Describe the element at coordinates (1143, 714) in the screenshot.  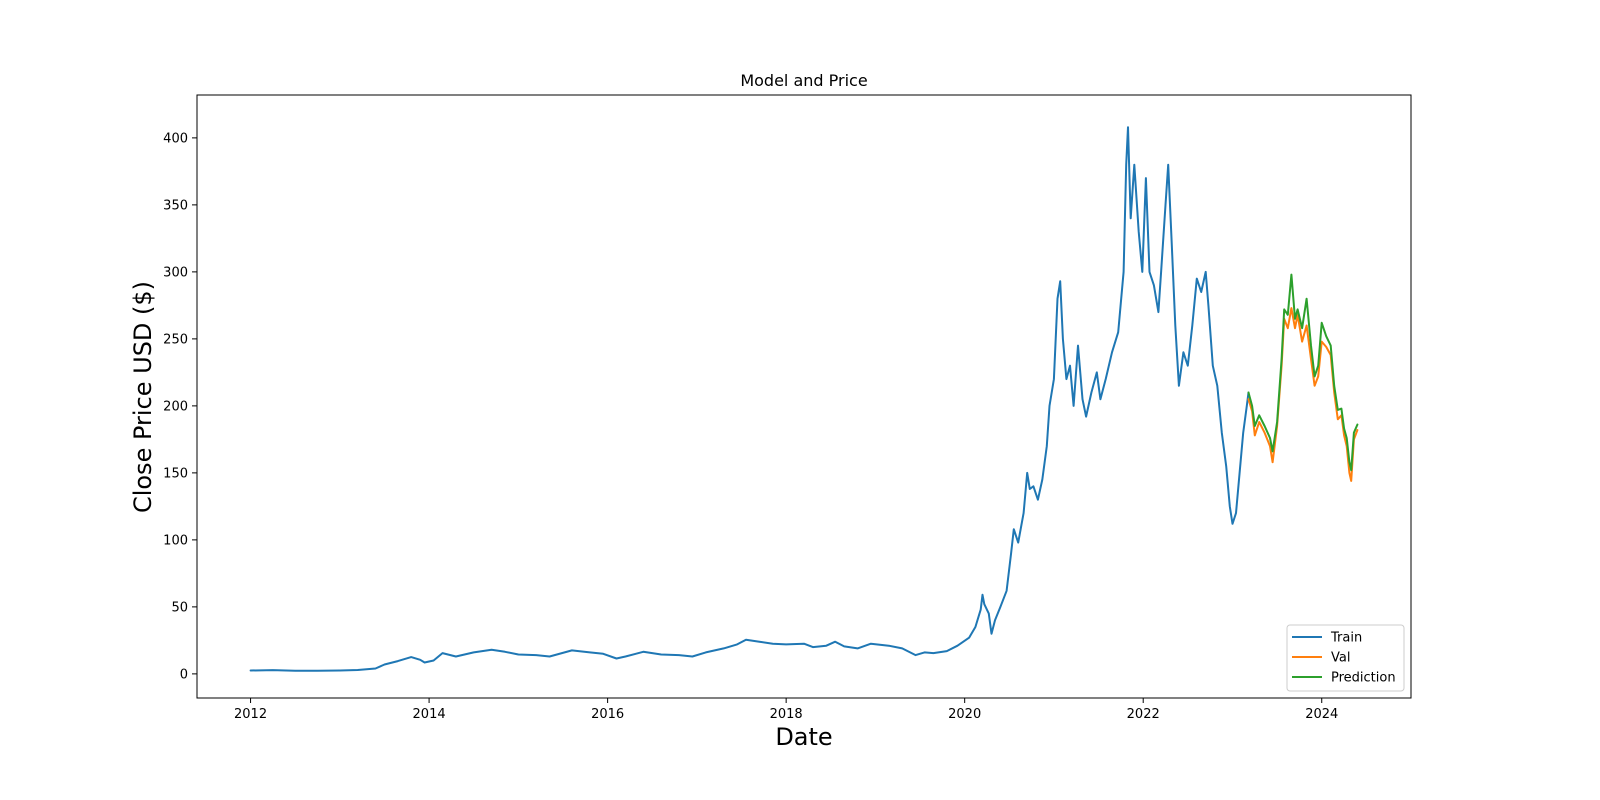
I see `x-tick-label: 2022` at that location.